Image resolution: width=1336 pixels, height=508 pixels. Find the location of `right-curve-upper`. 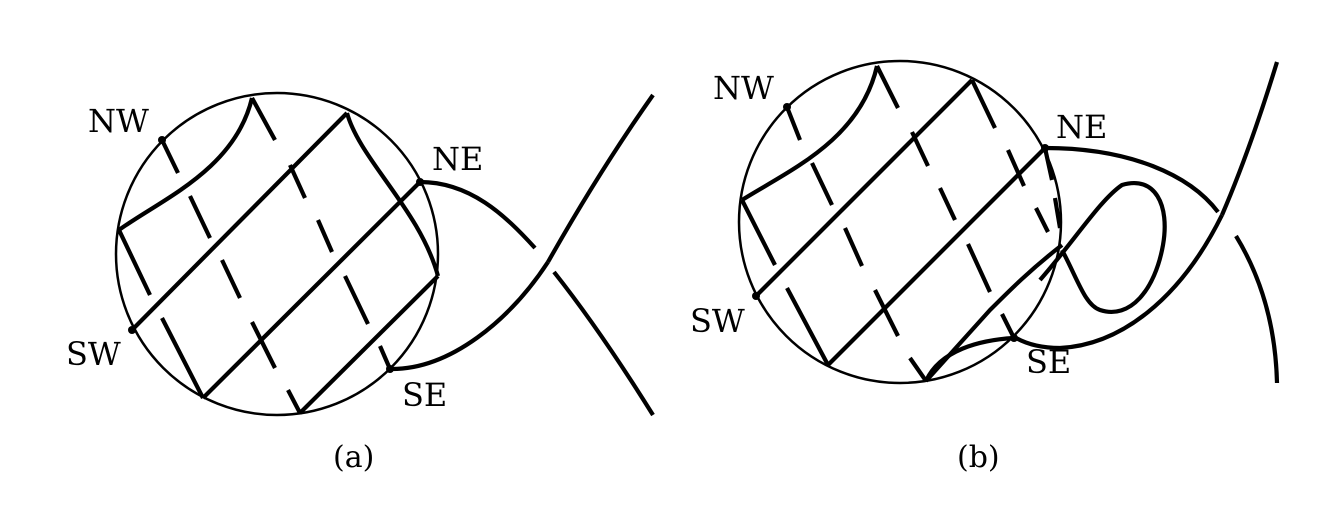

right-curve-upper is located at coordinates (1052, 188).